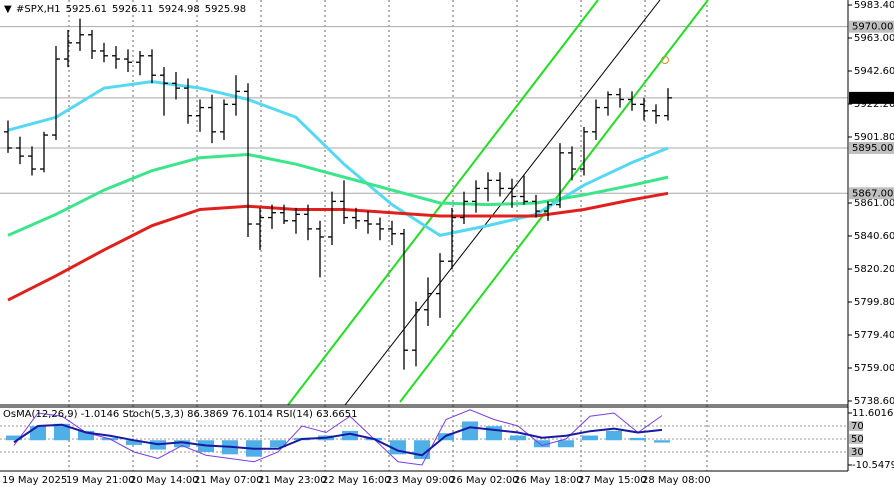  Describe the element at coordinates (356, 480) in the screenshot. I see `x-tick-label: 22 May 16:00` at that location.